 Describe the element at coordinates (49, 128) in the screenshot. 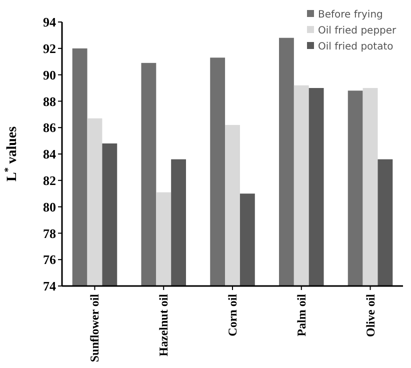

I see `y-tick-label: 86` at that location.